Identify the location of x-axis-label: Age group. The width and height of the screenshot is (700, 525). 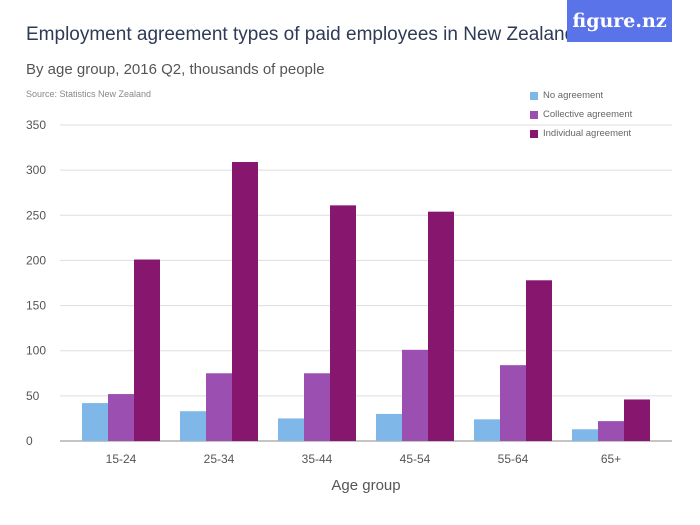
(365, 485).